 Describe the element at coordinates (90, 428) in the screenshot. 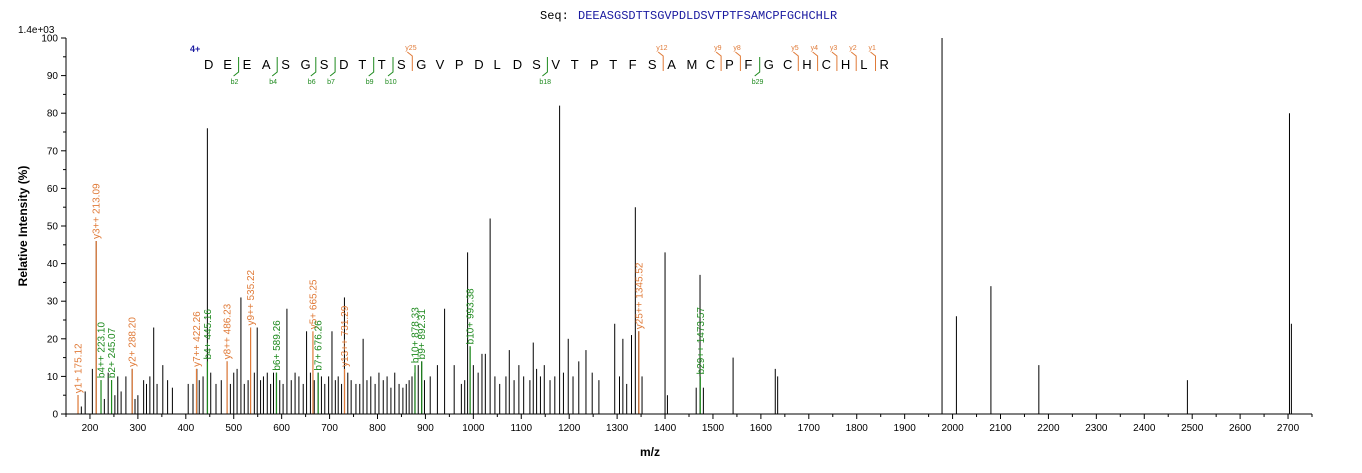

I see `x-tick-label: 200` at that location.